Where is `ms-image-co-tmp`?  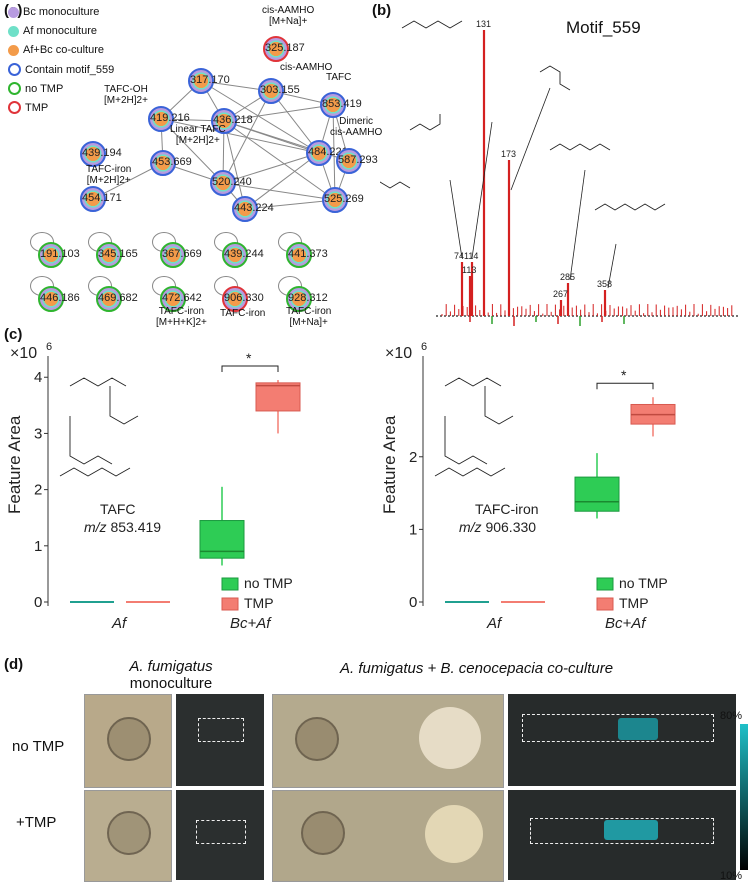
ms-image-co-tmp is located at coordinates (622, 835).